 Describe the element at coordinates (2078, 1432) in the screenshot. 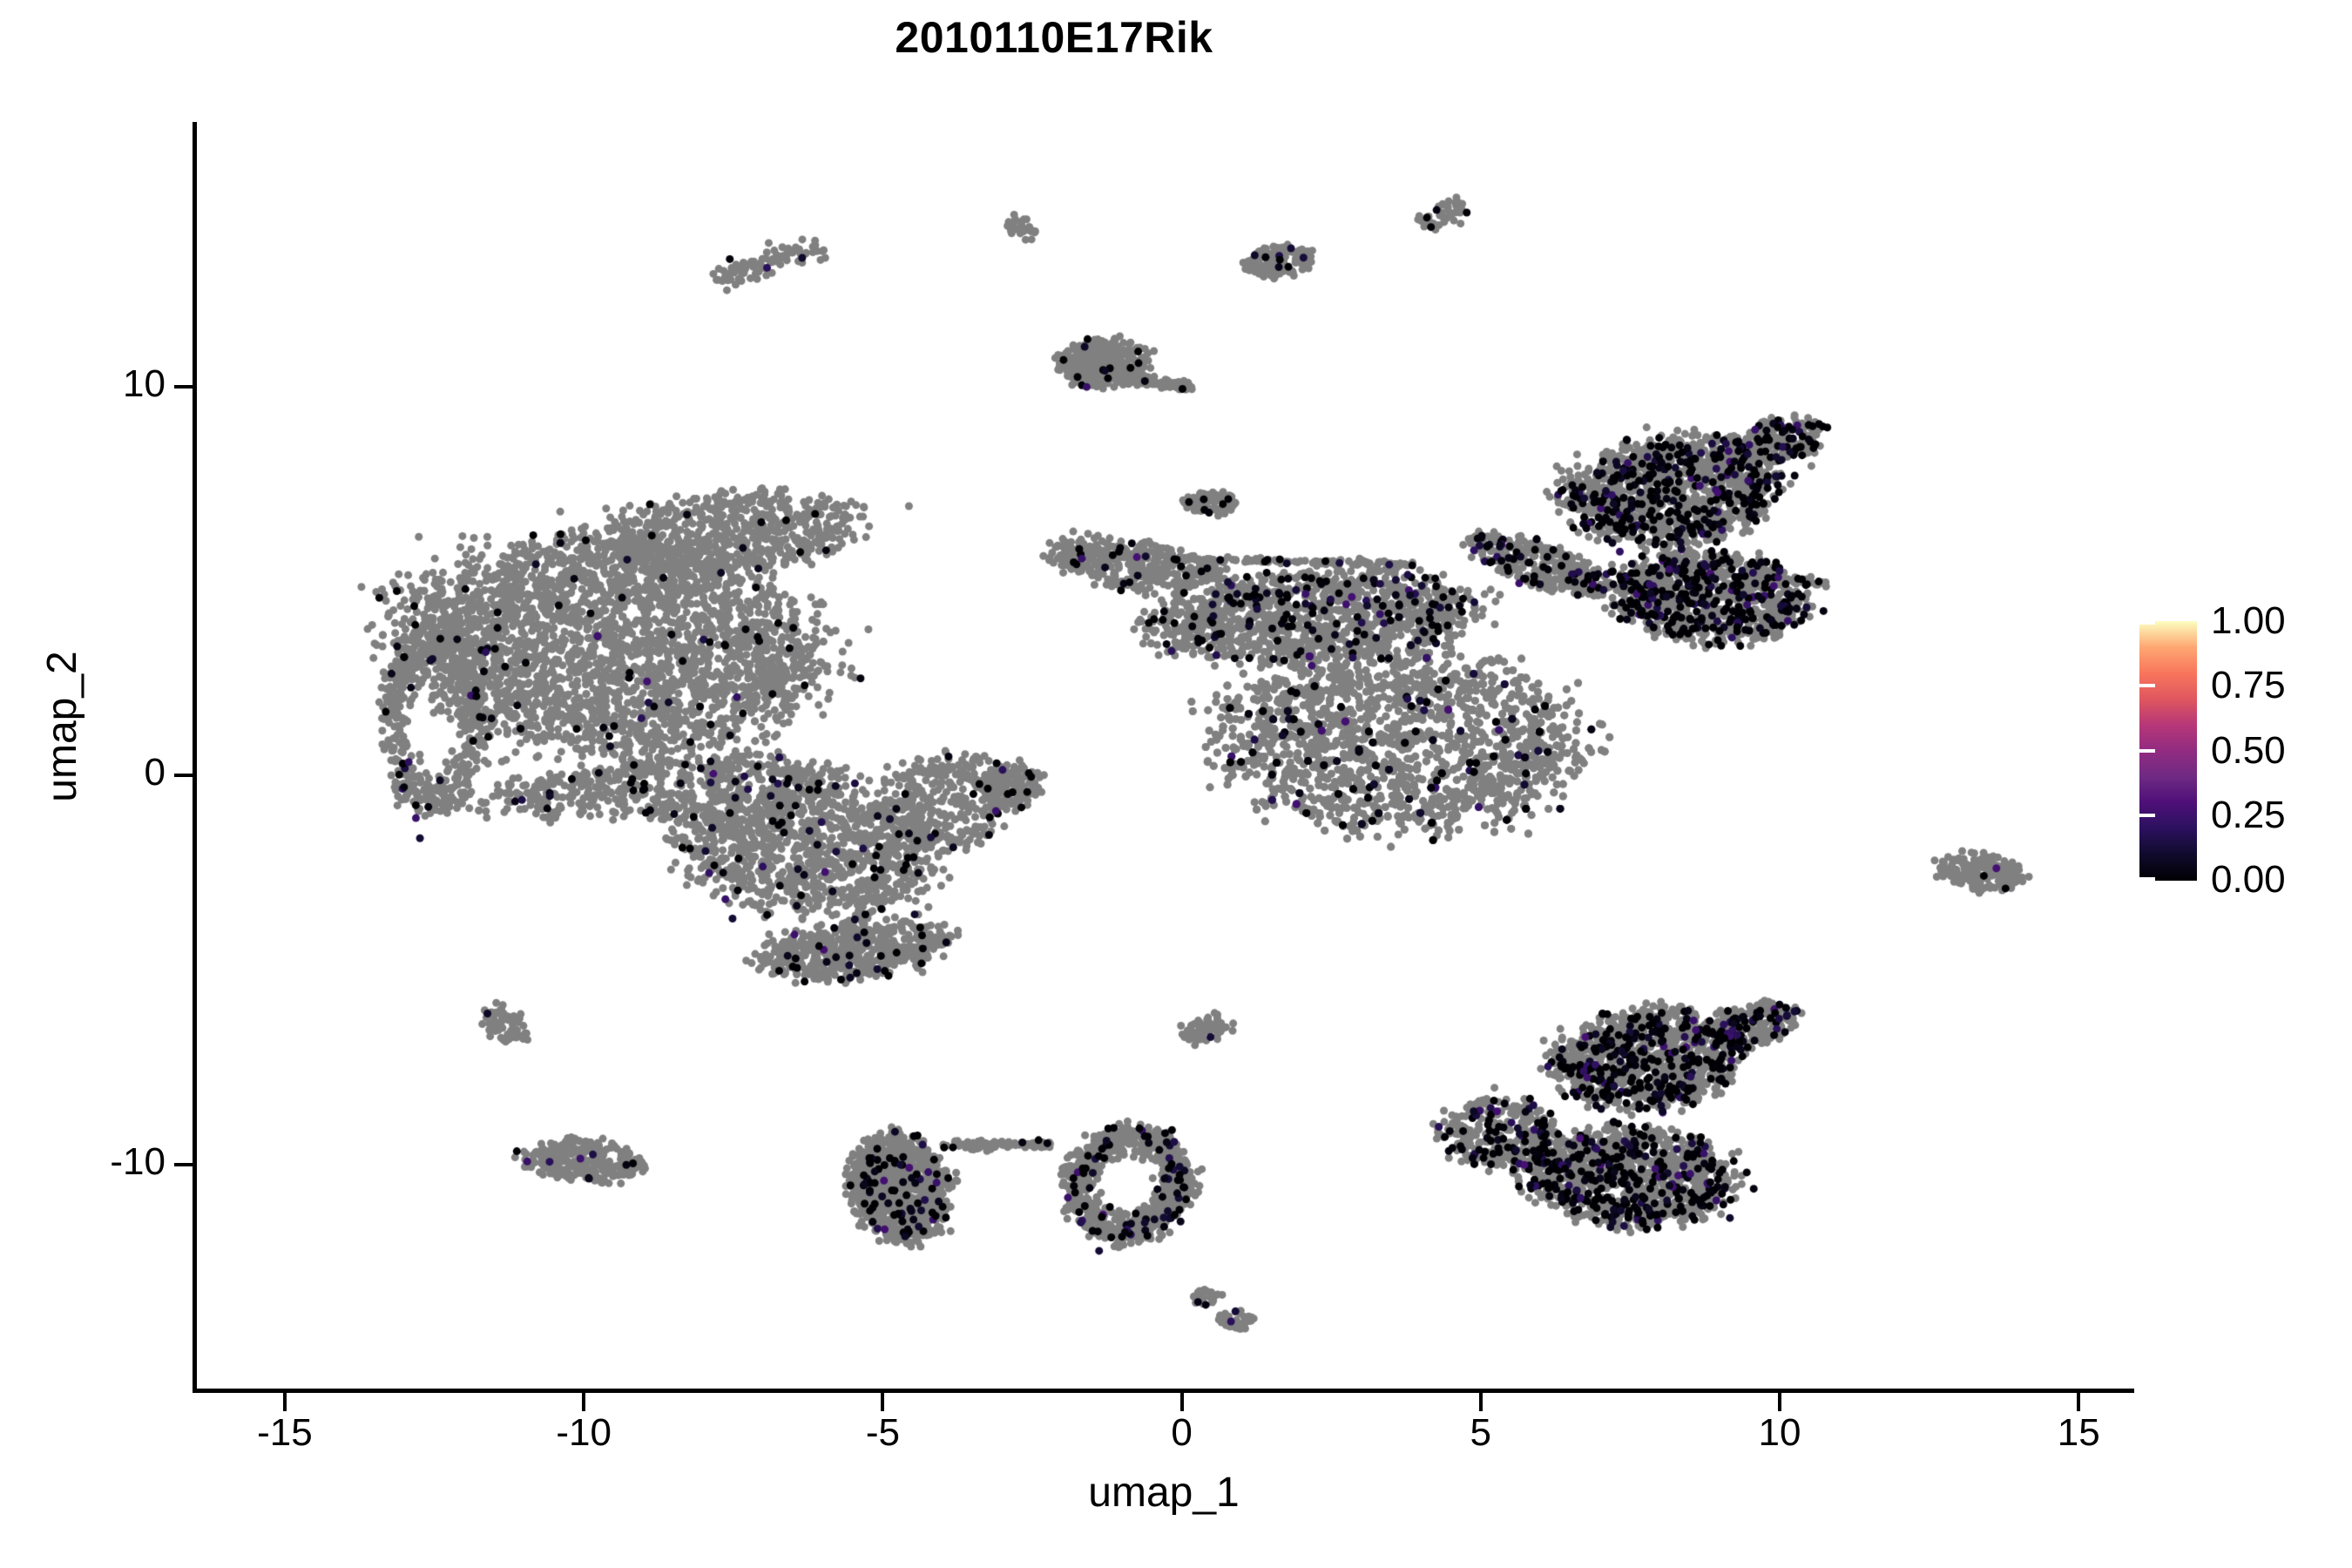

I see `x-tick-label: 15` at that location.